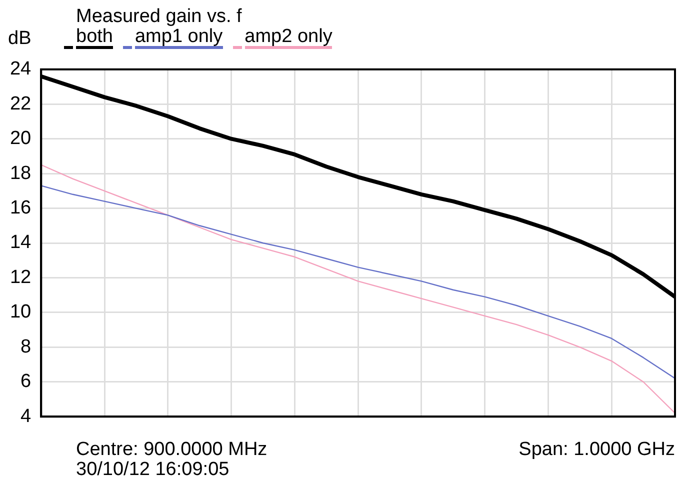 This screenshot has width=678, height=490. Describe the element at coordinates (21, 277) in the screenshot. I see `y-tick-label: 12` at that location.